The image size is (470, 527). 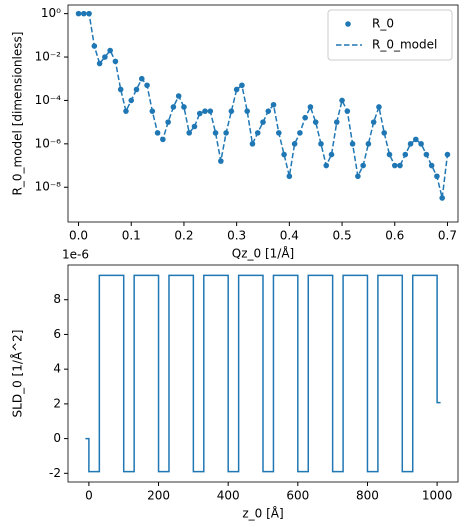 What do you see at coordinates (289, 236) in the screenshot?
I see `x-tick-label: 0.4` at bounding box center [289, 236].